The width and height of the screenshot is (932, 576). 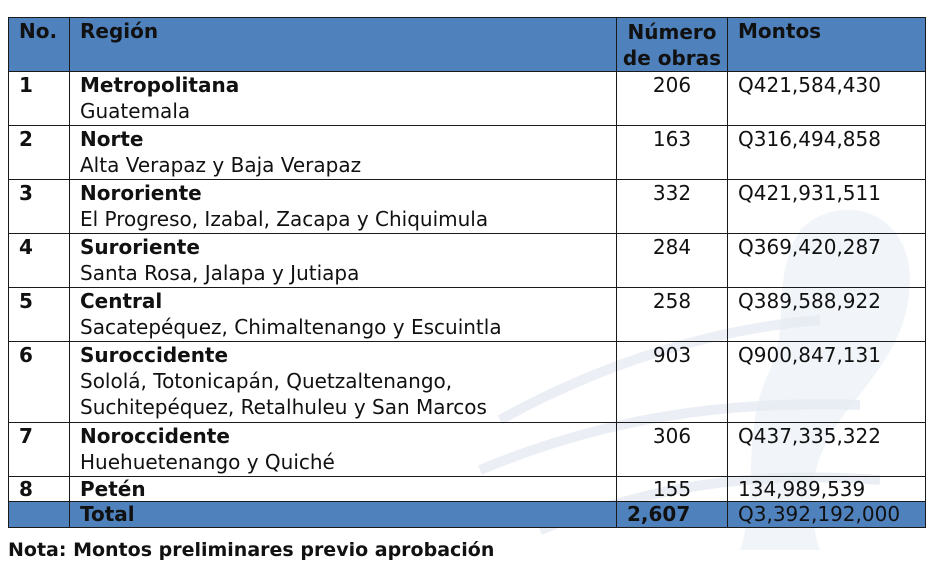 I want to click on obras-count: 258, so click(x=672, y=314).